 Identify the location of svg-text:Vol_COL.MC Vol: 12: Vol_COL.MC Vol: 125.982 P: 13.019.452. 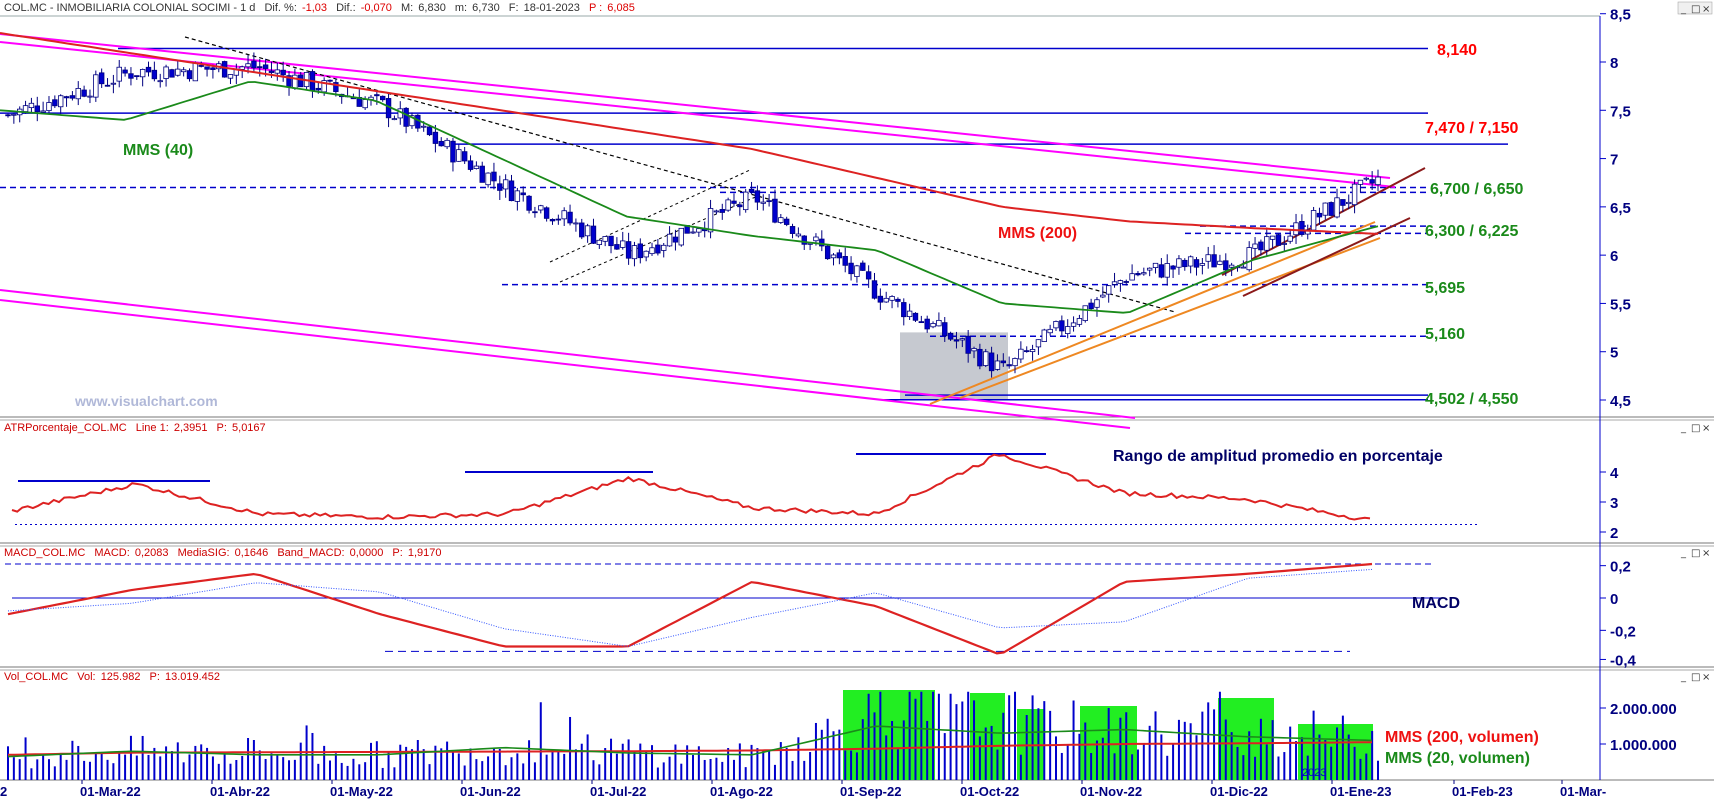
(112, 677).